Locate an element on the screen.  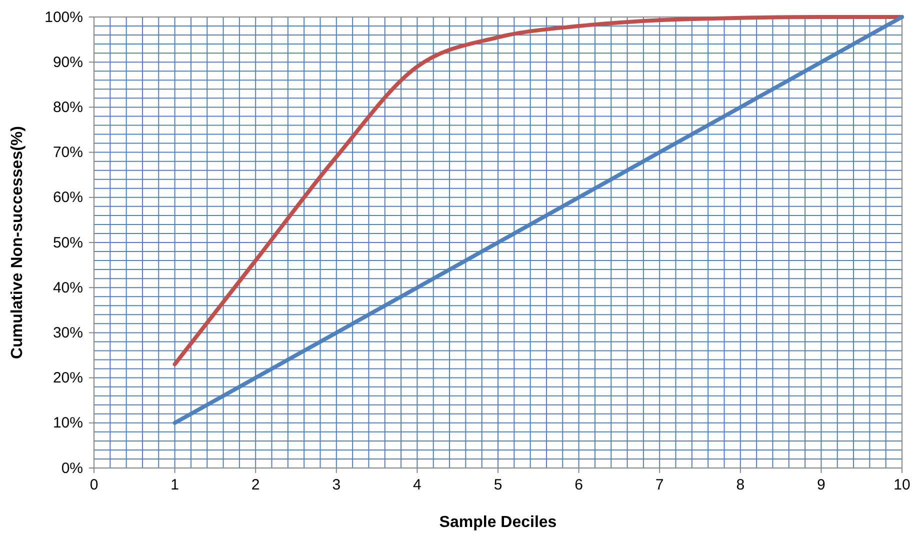
y-tick-label: 60% is located at coordinates (67, 197).